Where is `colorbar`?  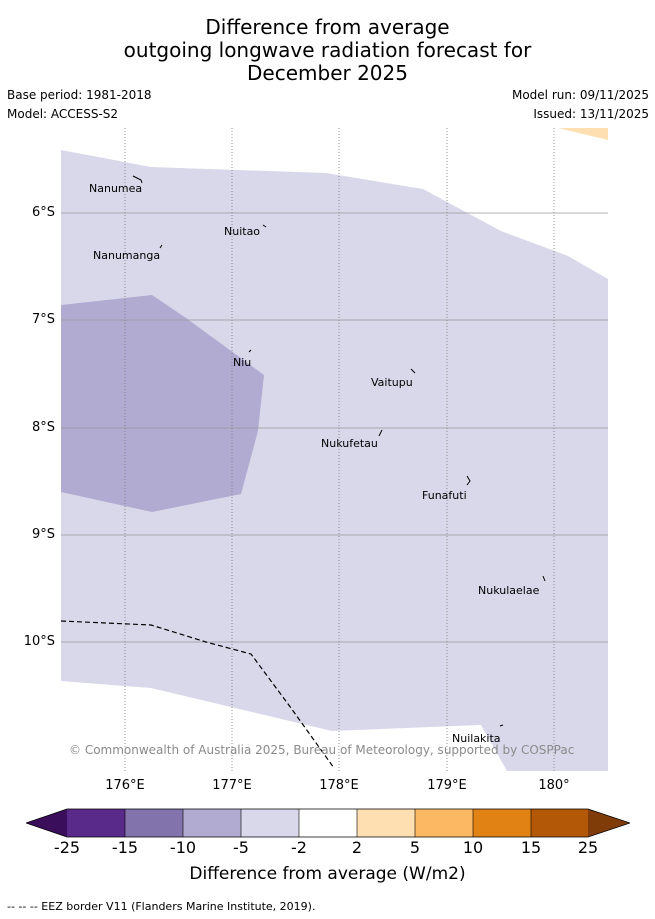 colorbar is located at coordinates (328, 823).